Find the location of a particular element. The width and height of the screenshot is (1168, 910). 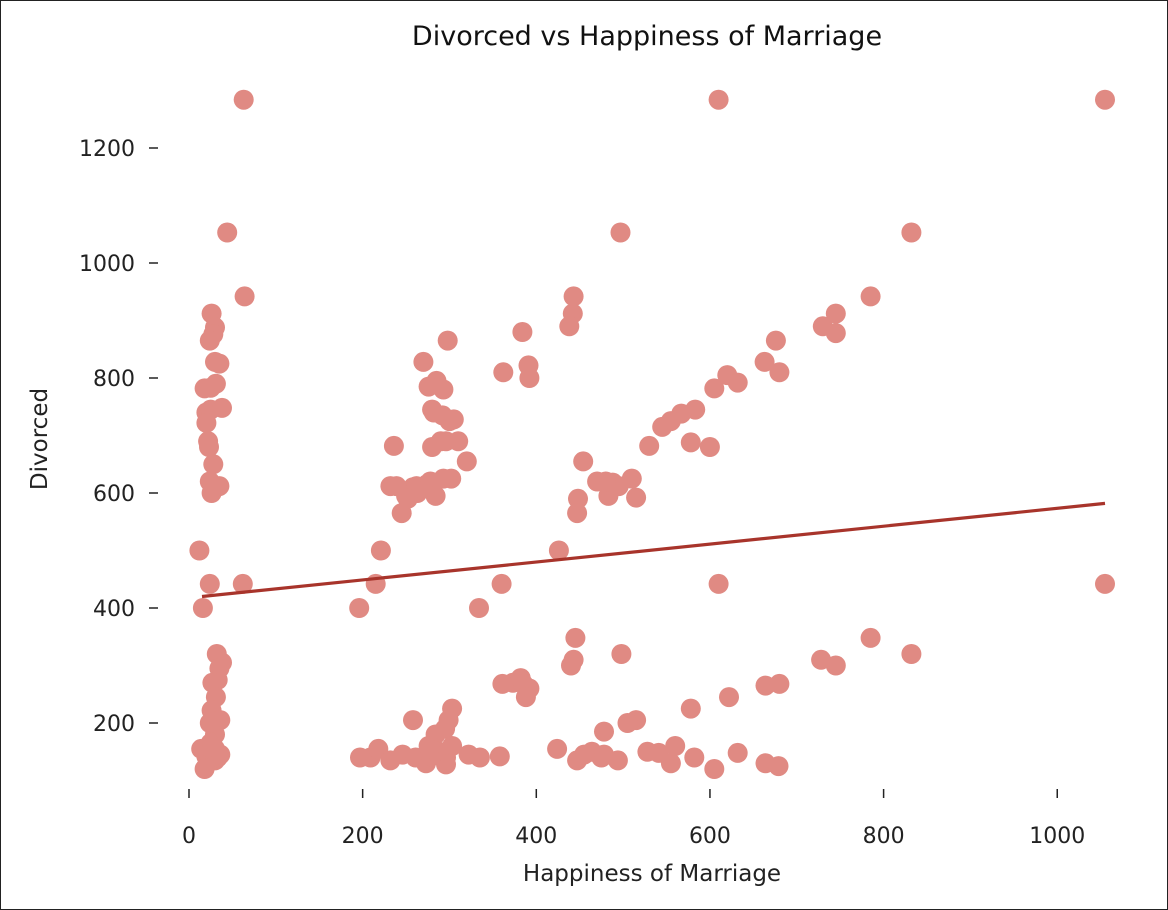

chart-title: Divorced vs Happiness of Marriage is located at coordinates (647, 36).